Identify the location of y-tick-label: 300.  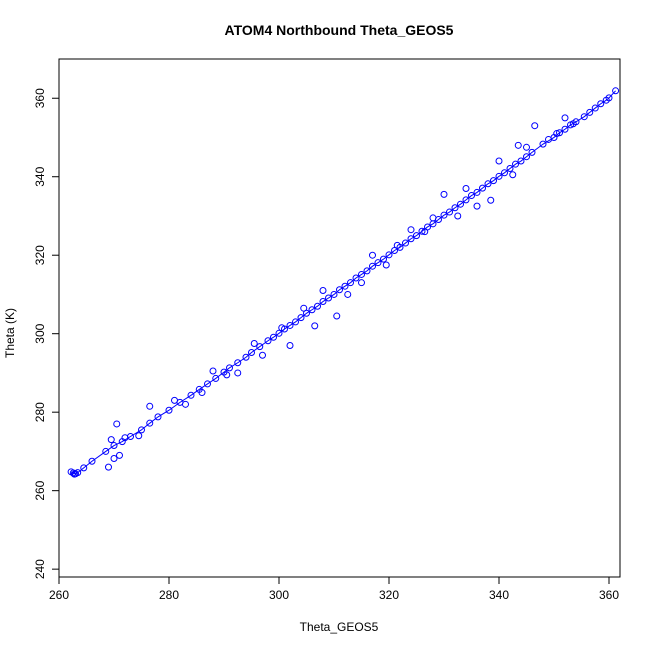
(40, 333).